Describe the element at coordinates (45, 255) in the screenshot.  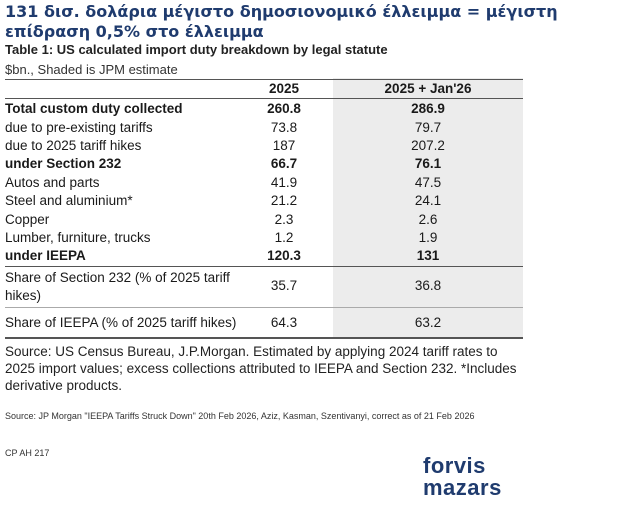
I see `row-label: under IEEPA` at that location.